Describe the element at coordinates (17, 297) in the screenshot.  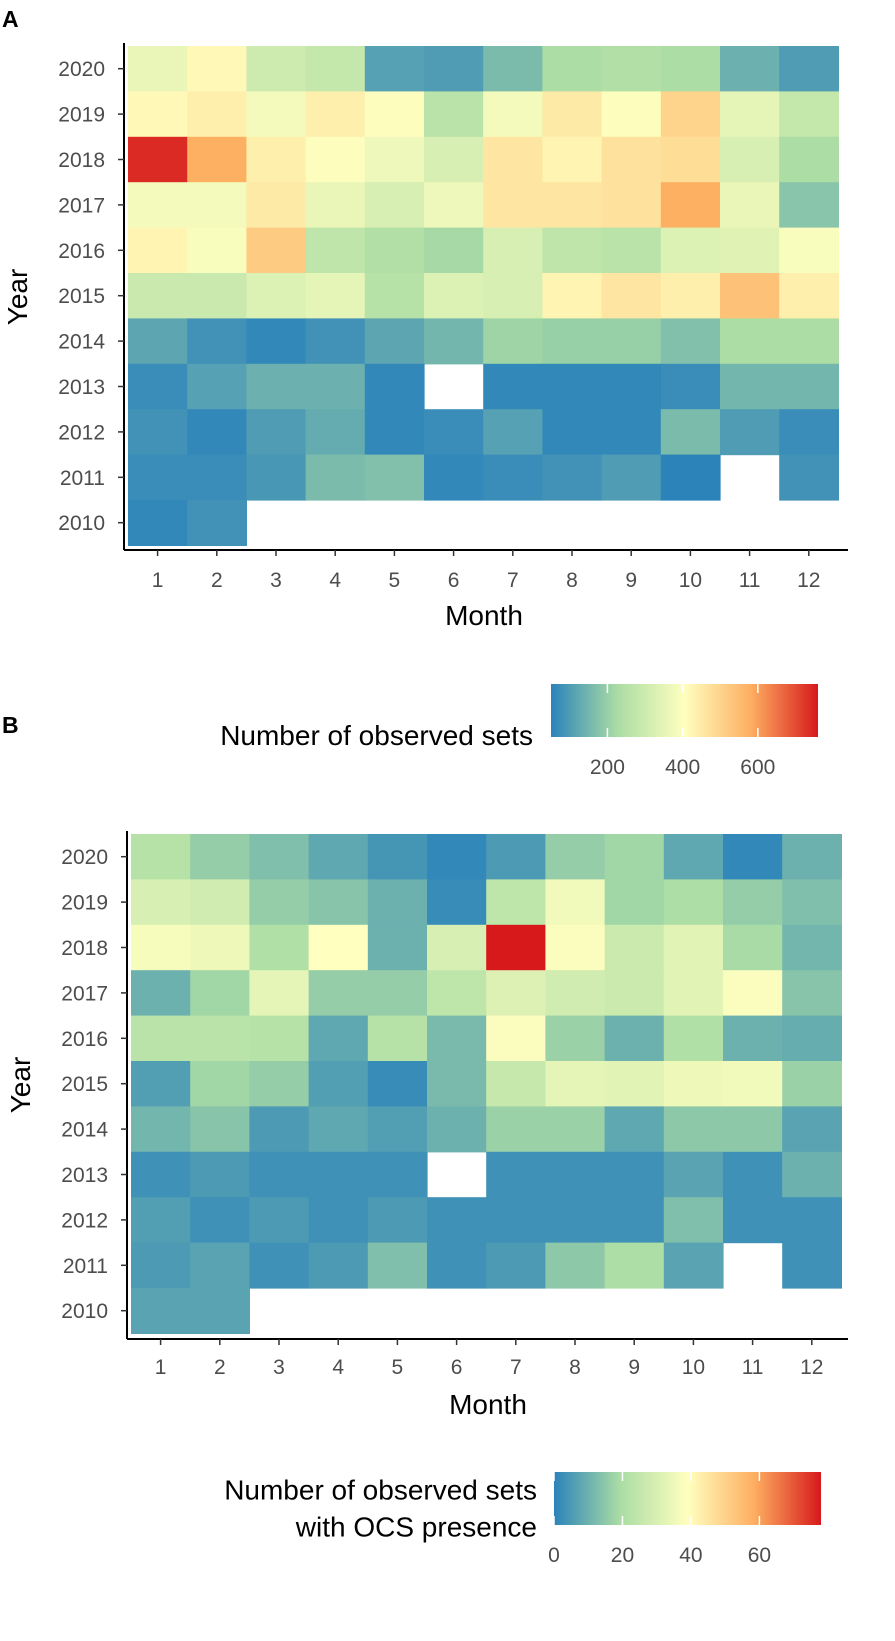
I see `y-axis-title: Year` at that location.